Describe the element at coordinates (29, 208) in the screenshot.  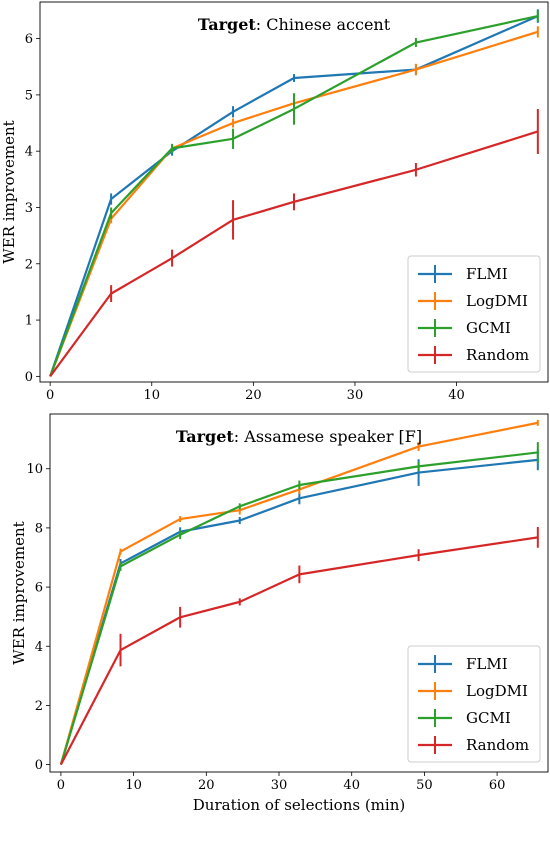
I see `y-tick-label: 3` at that location.